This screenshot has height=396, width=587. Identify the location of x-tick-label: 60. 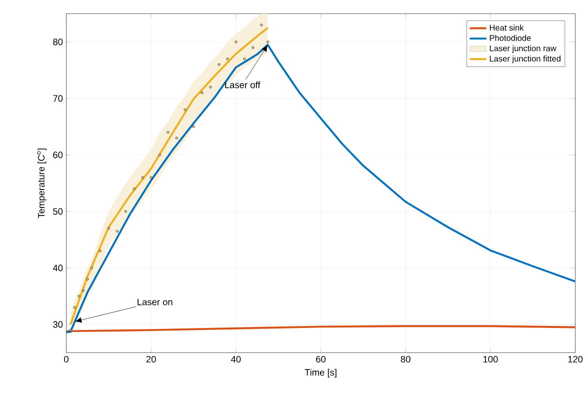
(321, 359).